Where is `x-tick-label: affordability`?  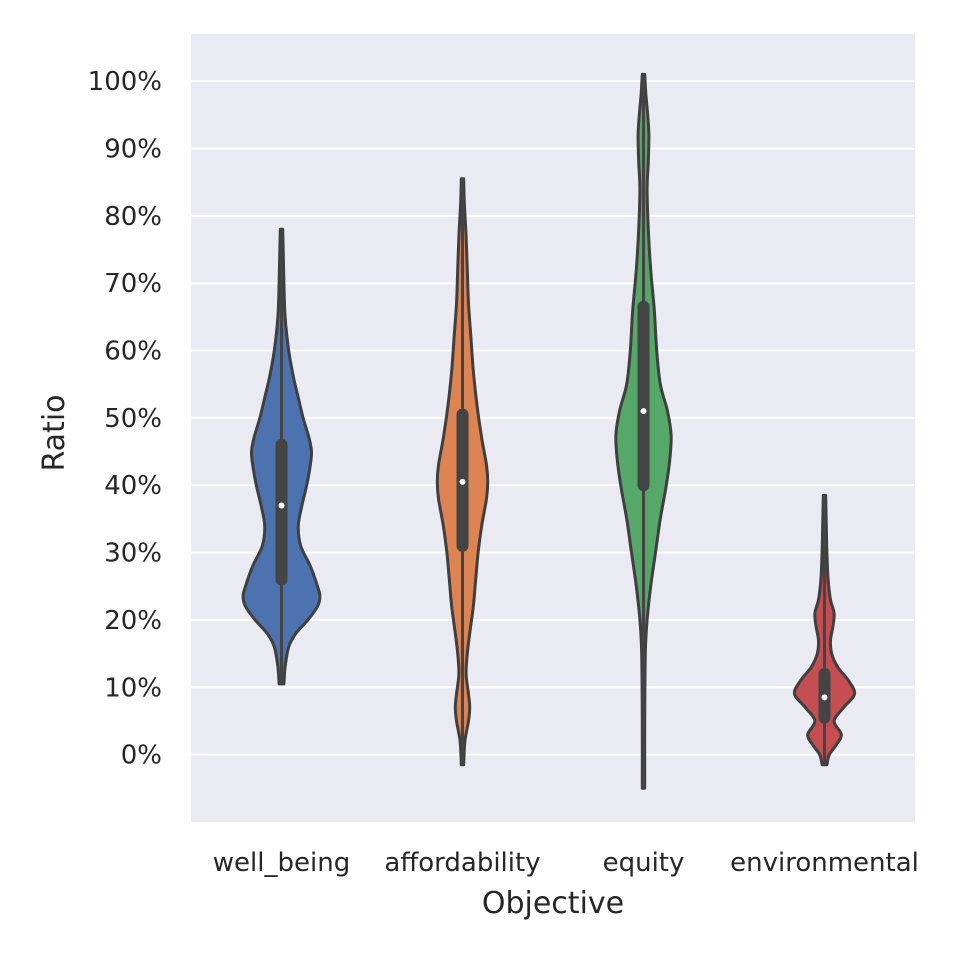
x-tick-label: affordability is located at coordinates (462, 863).